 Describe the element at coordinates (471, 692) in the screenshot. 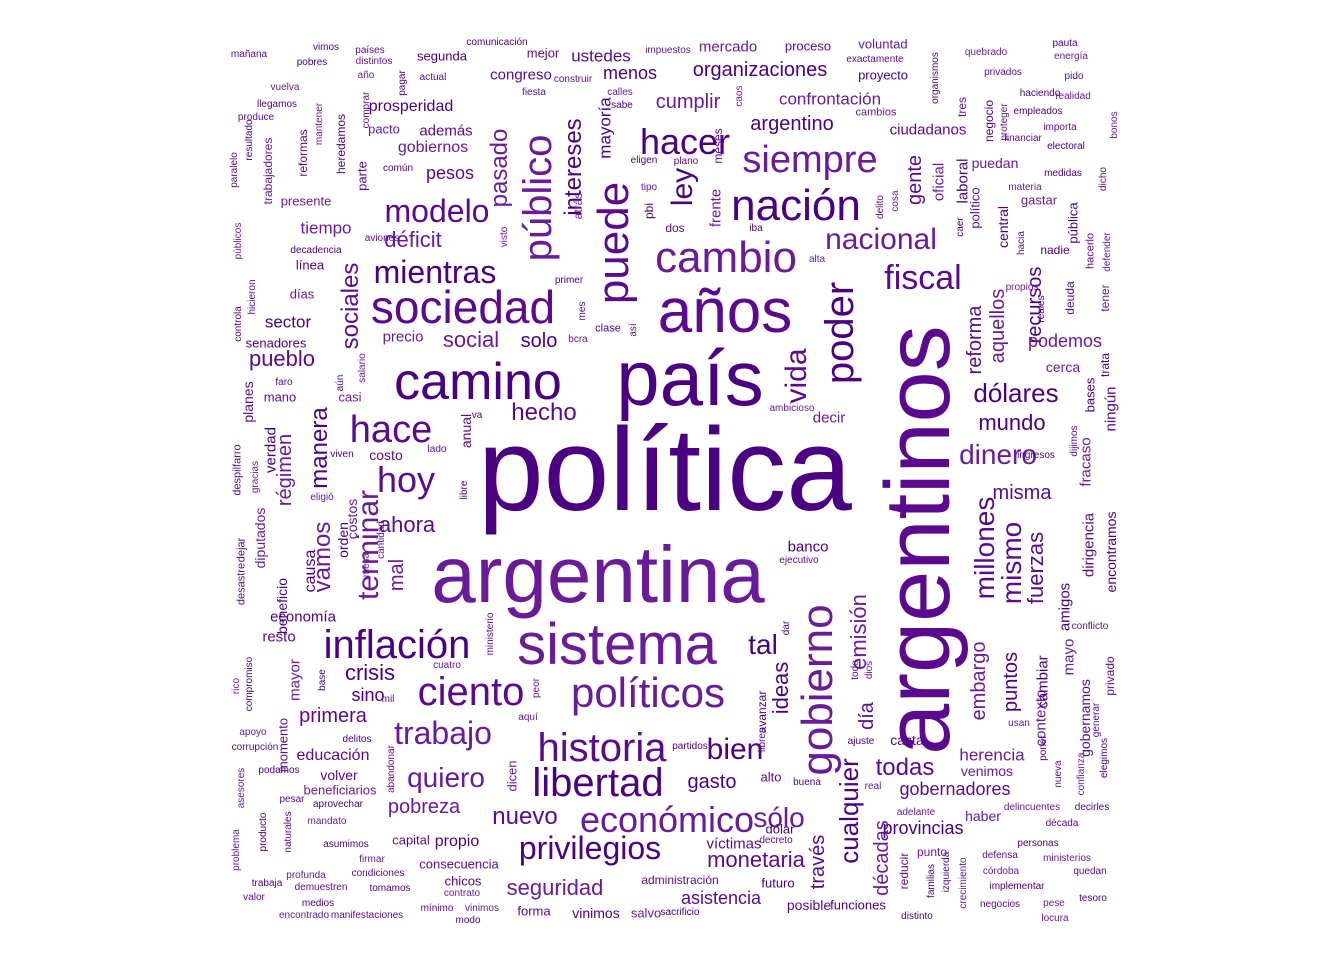

I see `word-13: ciento` at that location.